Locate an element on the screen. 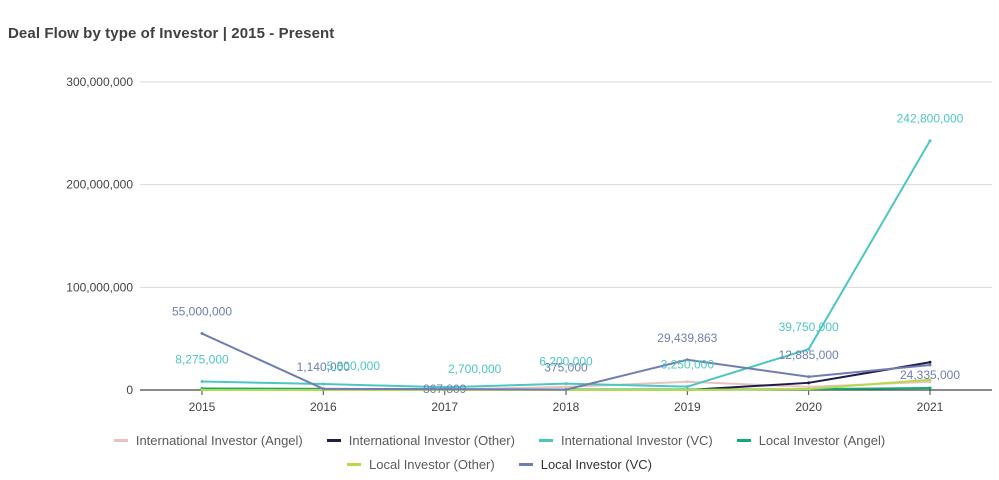 The image size is (999, 480). x-tick-label: 2018 is located at coordinates (566, 407).